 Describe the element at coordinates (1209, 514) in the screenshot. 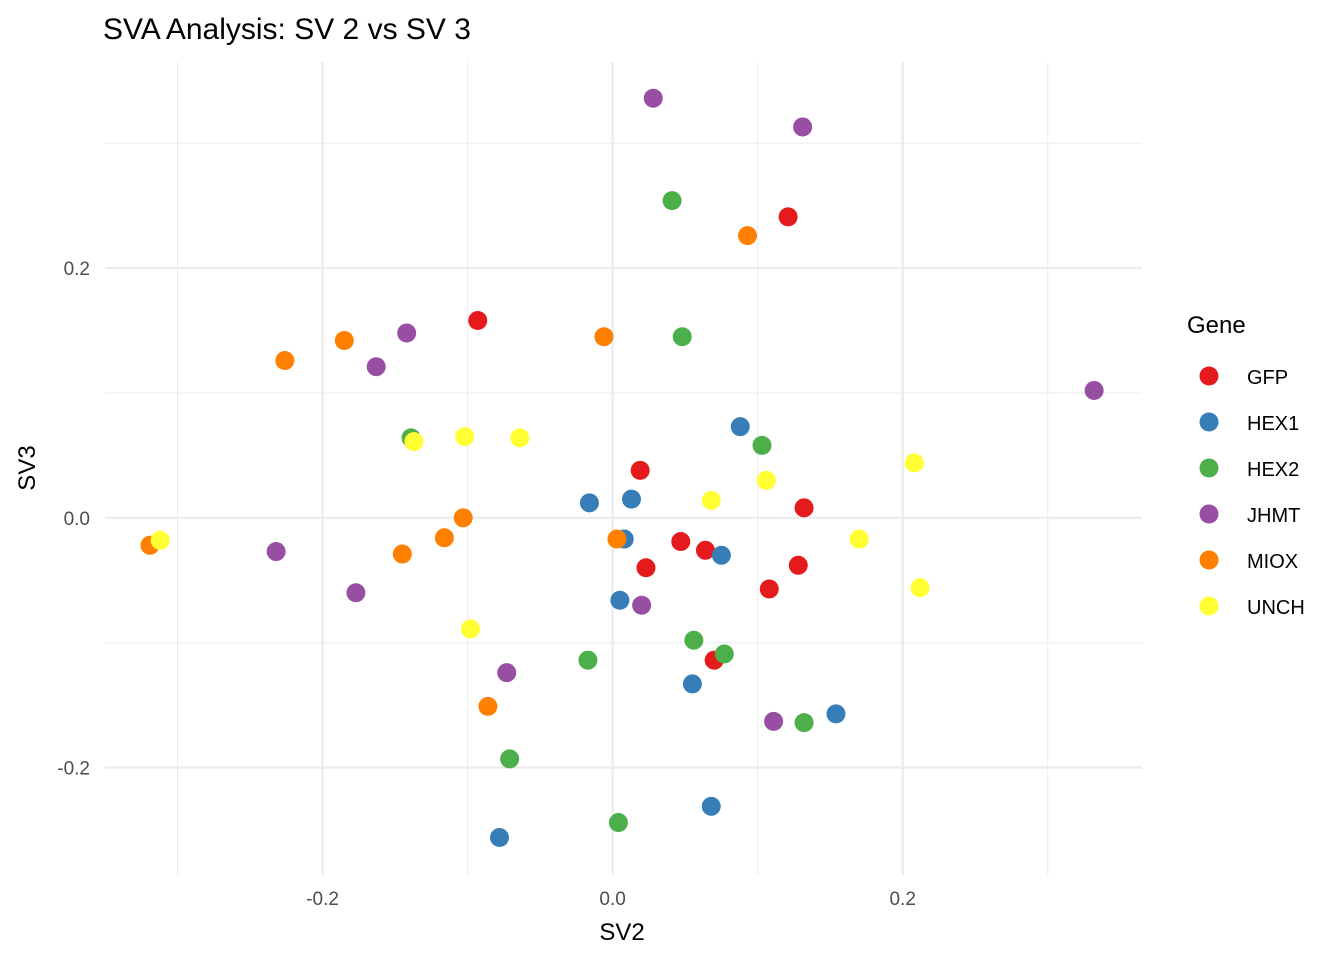

I see `legend-key-jhmt` at that location.